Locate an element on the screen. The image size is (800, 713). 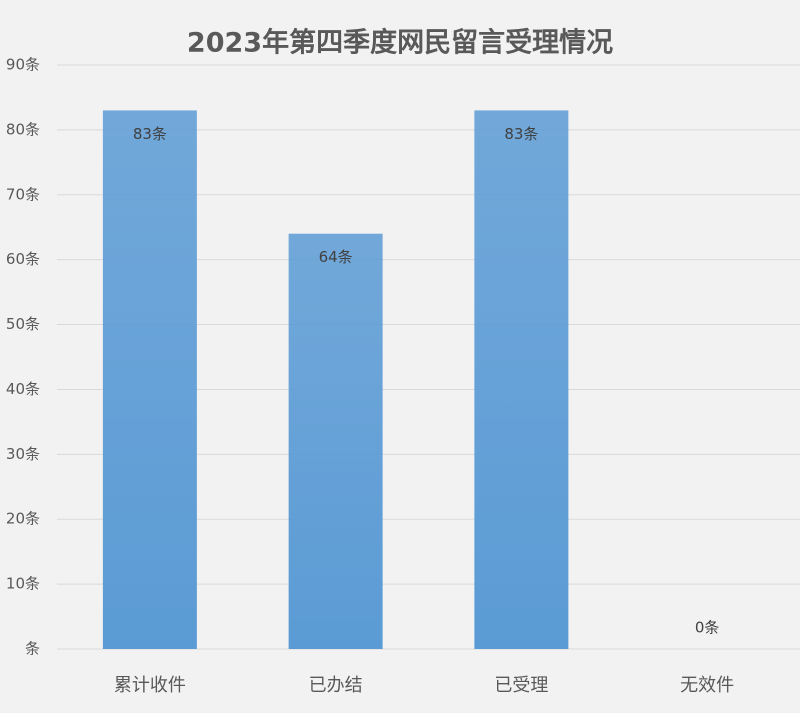
value-label: 64条 is located at coordinates (336, 257).